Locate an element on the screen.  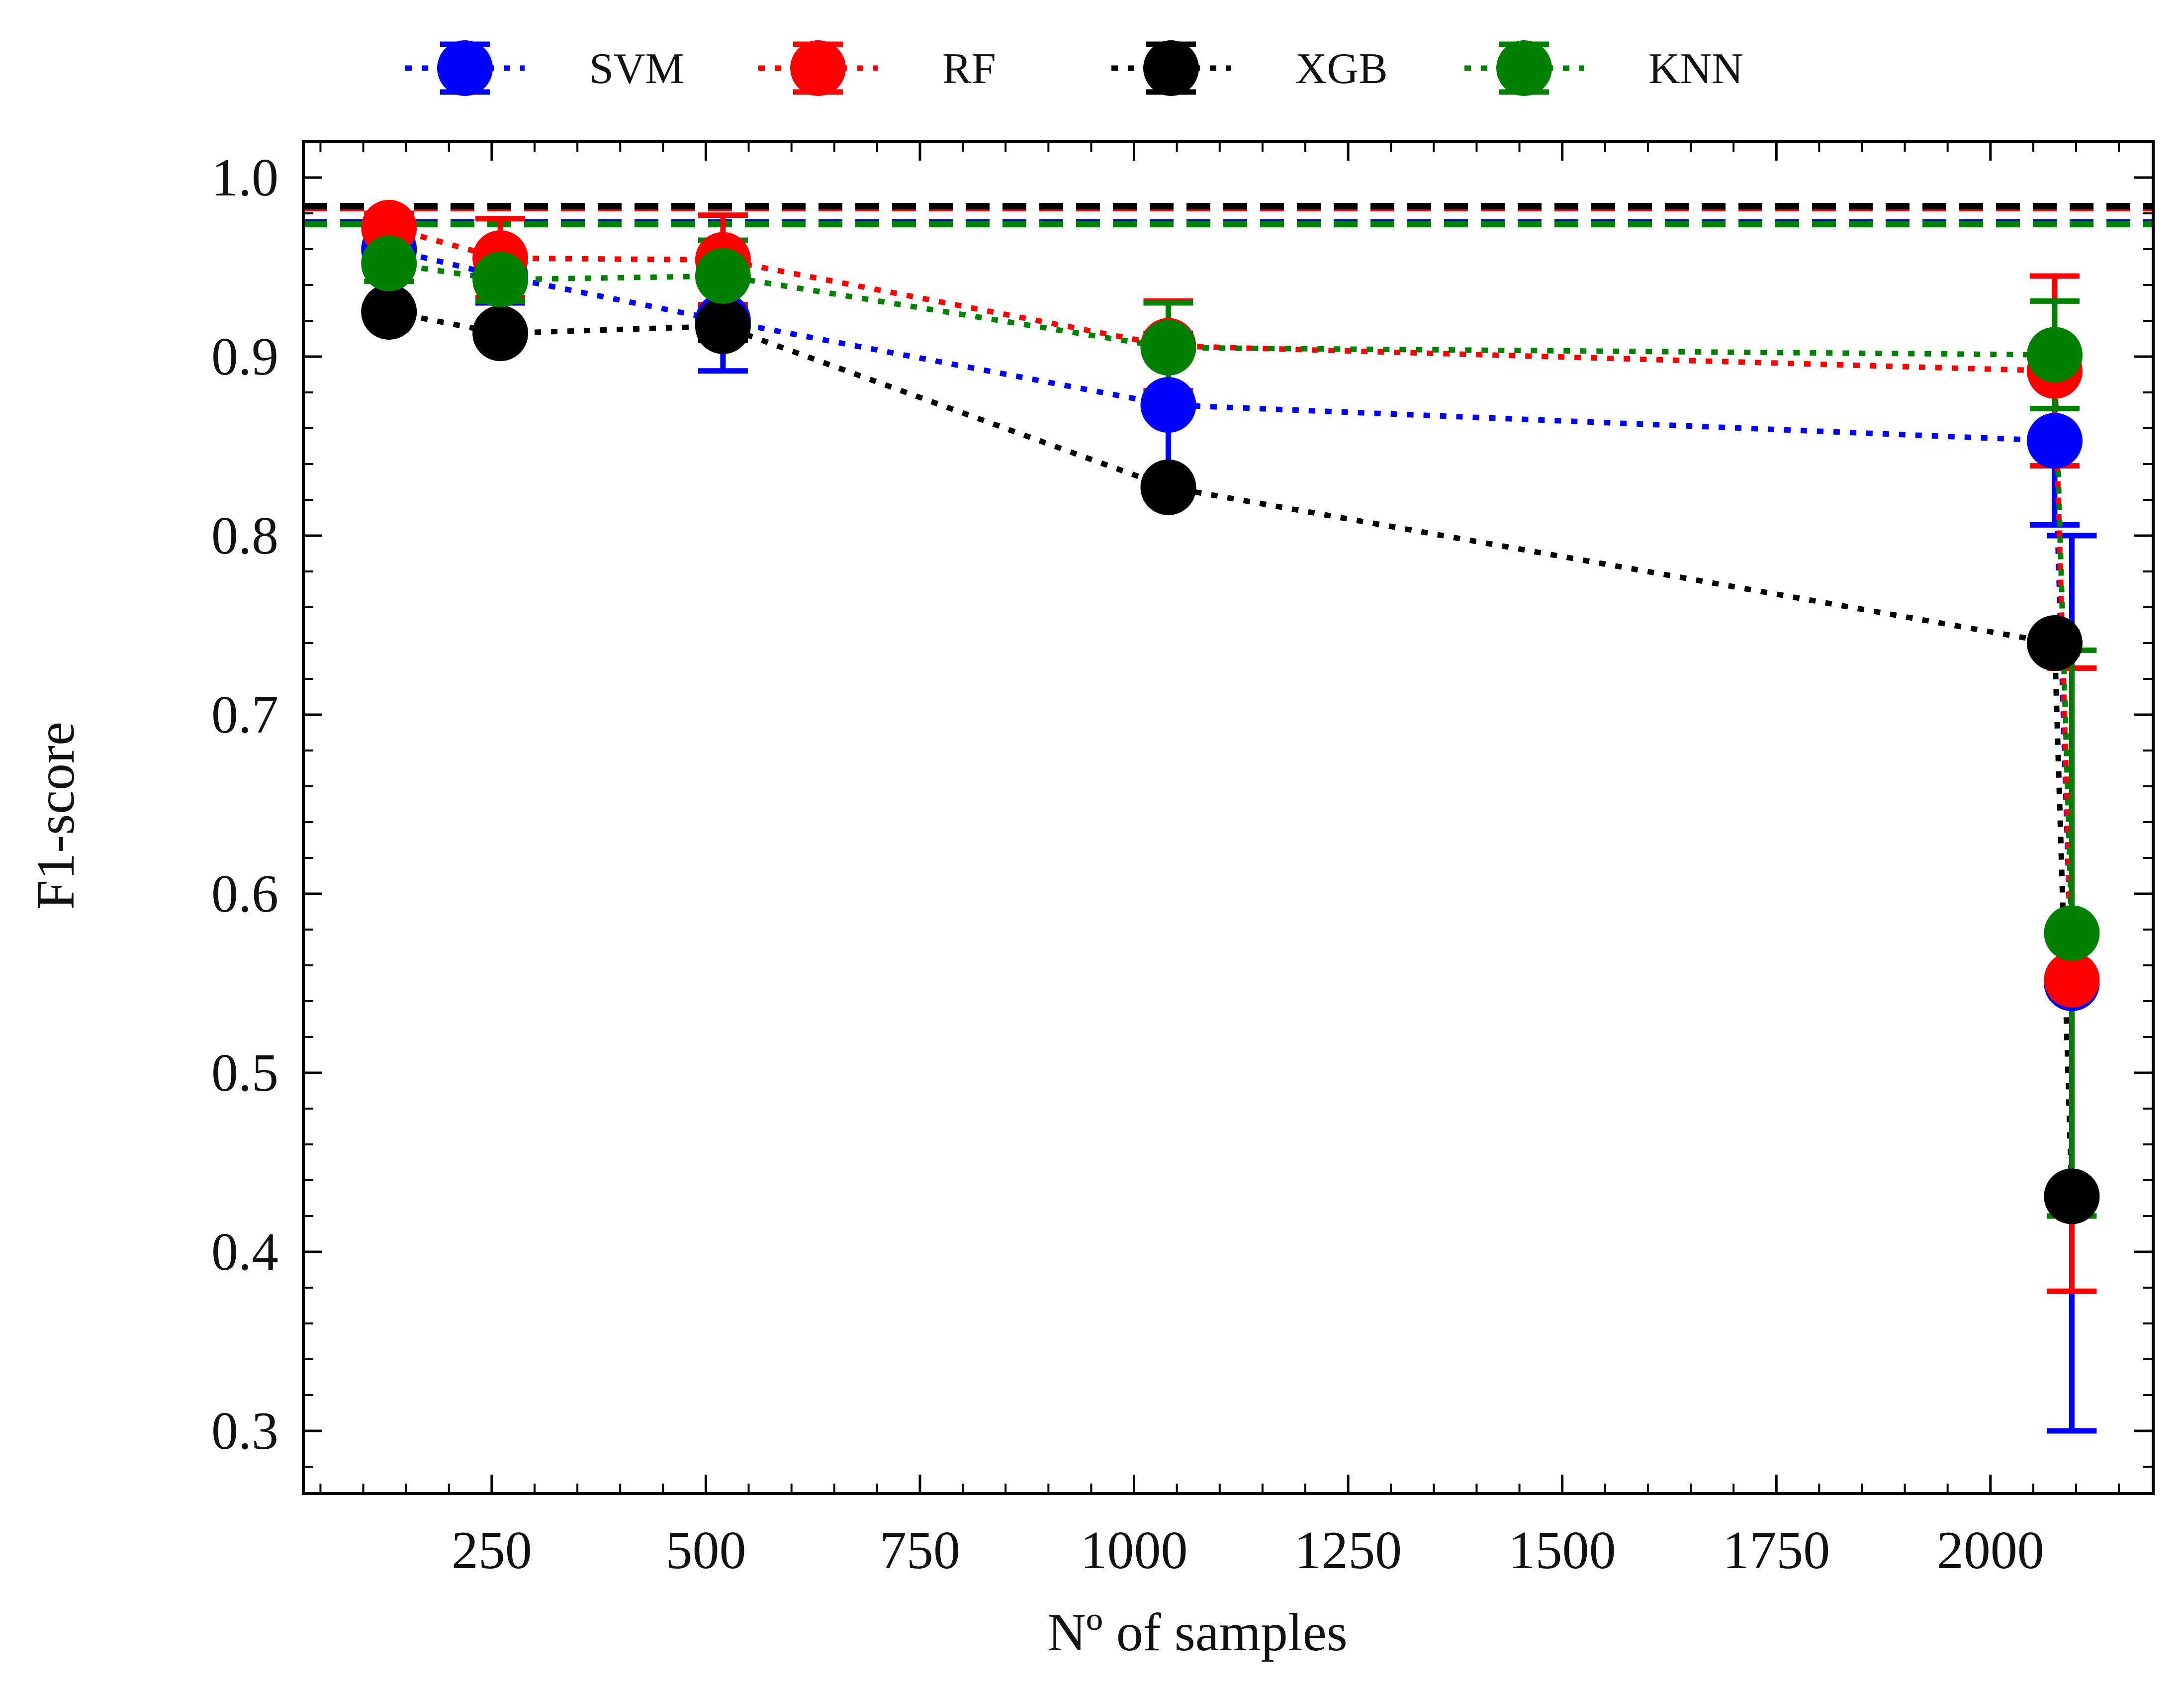
y-tick-label: 0.8 is located at coordinates (244, 536).